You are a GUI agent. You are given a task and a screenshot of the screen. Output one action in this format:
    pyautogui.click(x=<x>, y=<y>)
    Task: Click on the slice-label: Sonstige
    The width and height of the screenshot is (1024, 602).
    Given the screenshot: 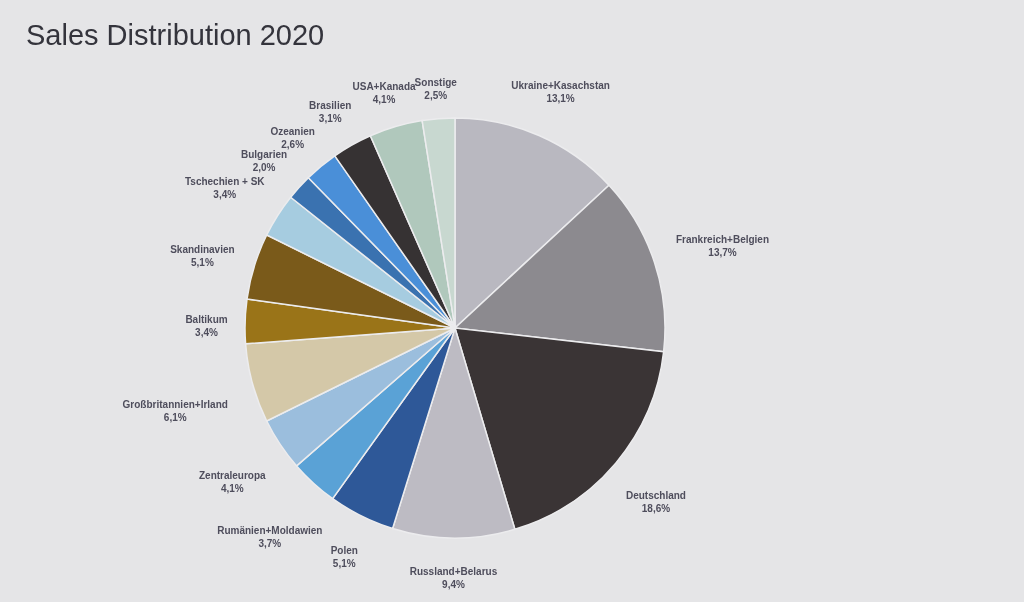 What is the action you would take?
    pyautogui.click(x=436, y=82)
    